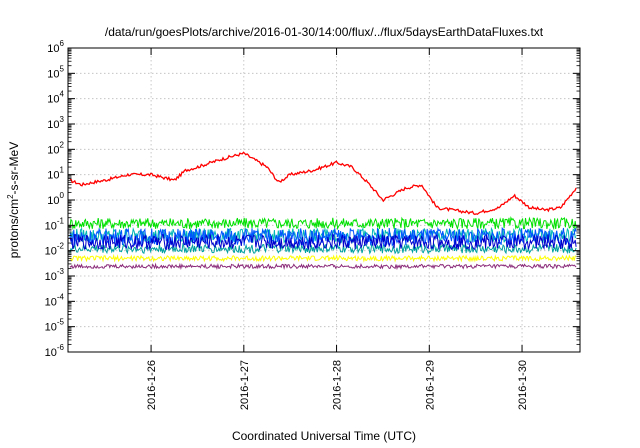 This screenshot has width=640, height=448. What do you see at coordinates (62, 119) in the screenshot?
I see `y-tick-exponent: 3` at bounding box center [62, 119].